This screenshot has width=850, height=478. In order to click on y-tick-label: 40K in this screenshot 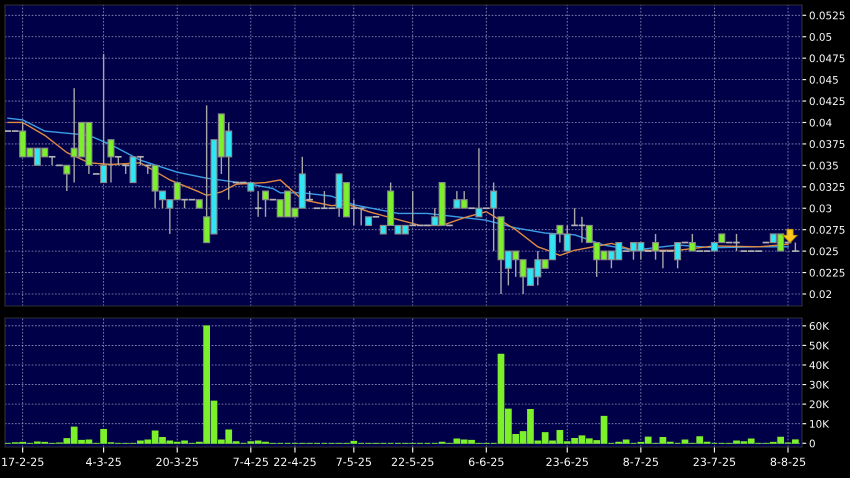, I will do `click(819, 365)`.